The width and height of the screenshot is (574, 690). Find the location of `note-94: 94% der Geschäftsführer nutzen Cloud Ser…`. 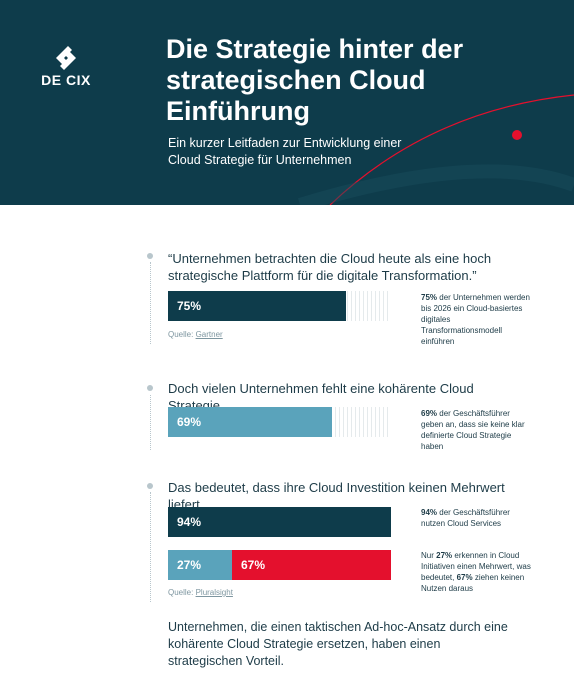

note-94: 94% der Geschäftsführer nutzen Cloud Ser… is located at coordinates (465, 518).